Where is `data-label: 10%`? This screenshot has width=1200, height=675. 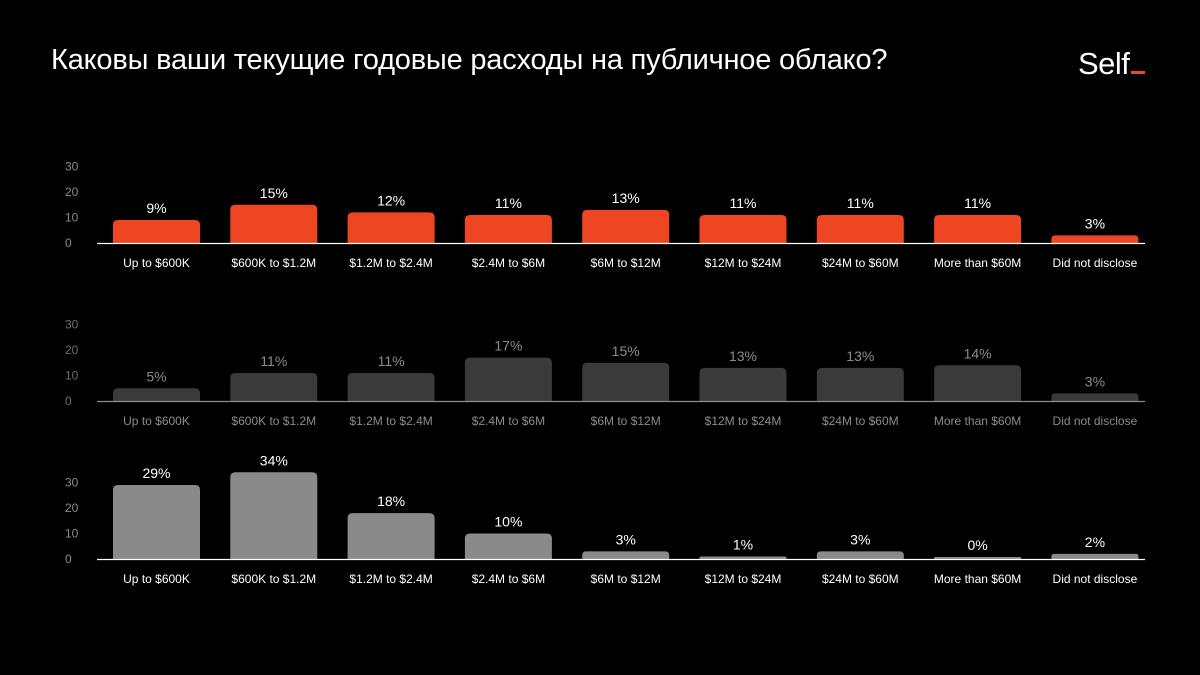 data-label: 10% is located at coordinates (508, 522).